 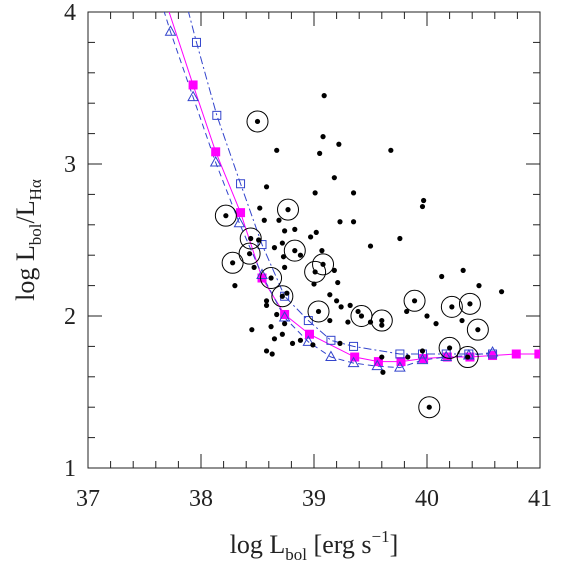 What do you see at coordinates (88, 499) in the screenshot?
I see `x-tick-label: 37` at bounding box center [88, 499].